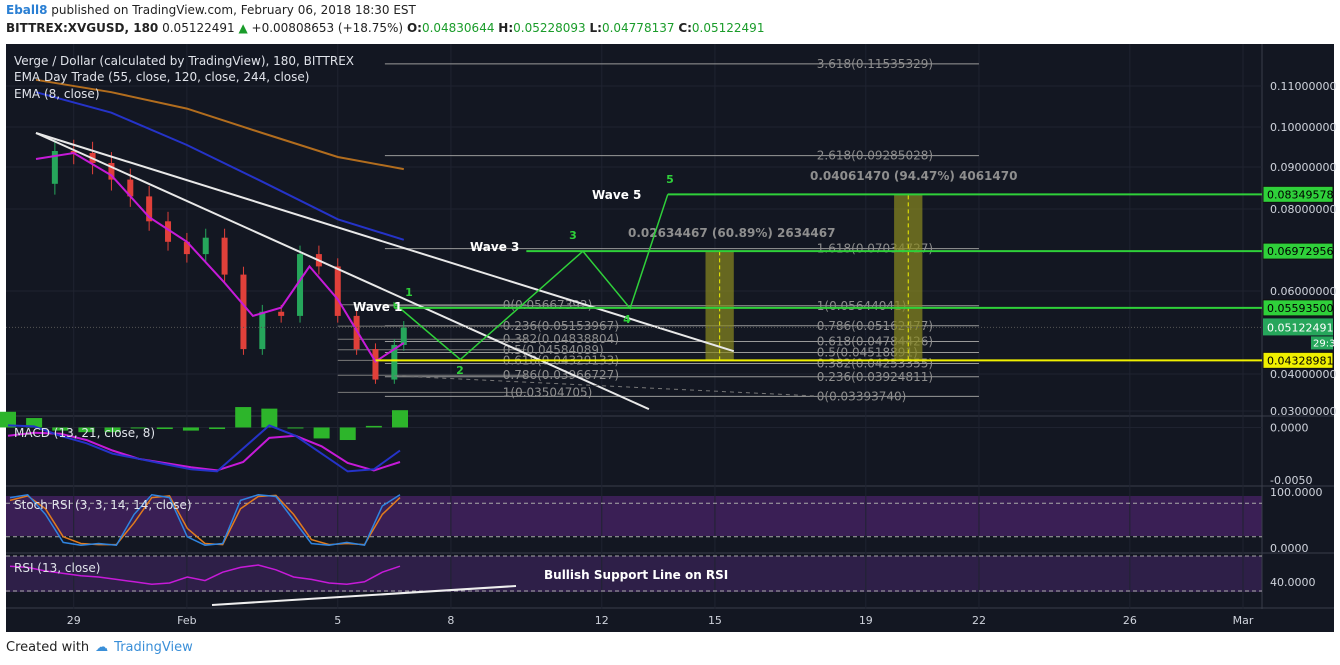 Image resolution: width=1340 pixels, height=665 pixels. I want to click on fib-level-label: 0.5(0.04584089), so click(553, 350).